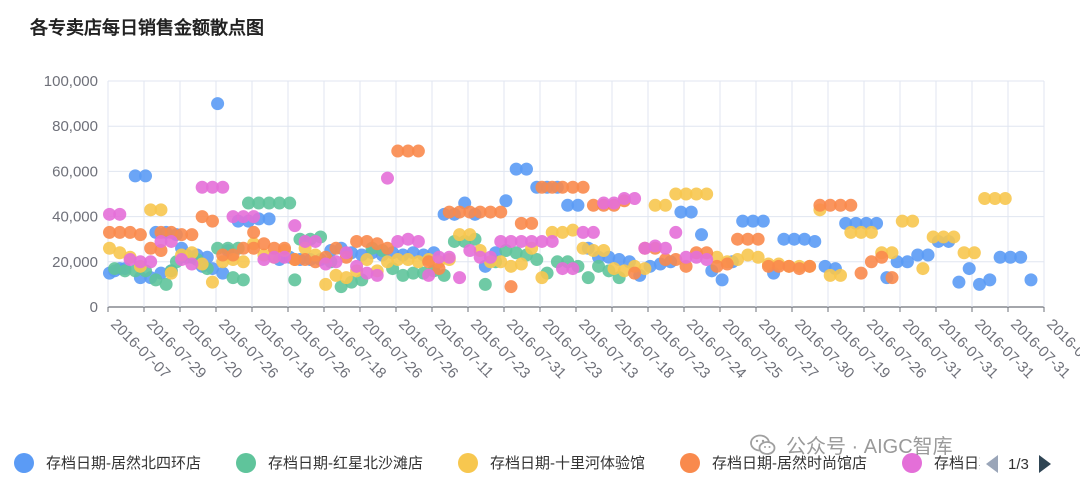 The image size is (1080, 493). Describe the element at coordinates (1044, 464) in the screenshot. I see `pager-next-icon` at that location.